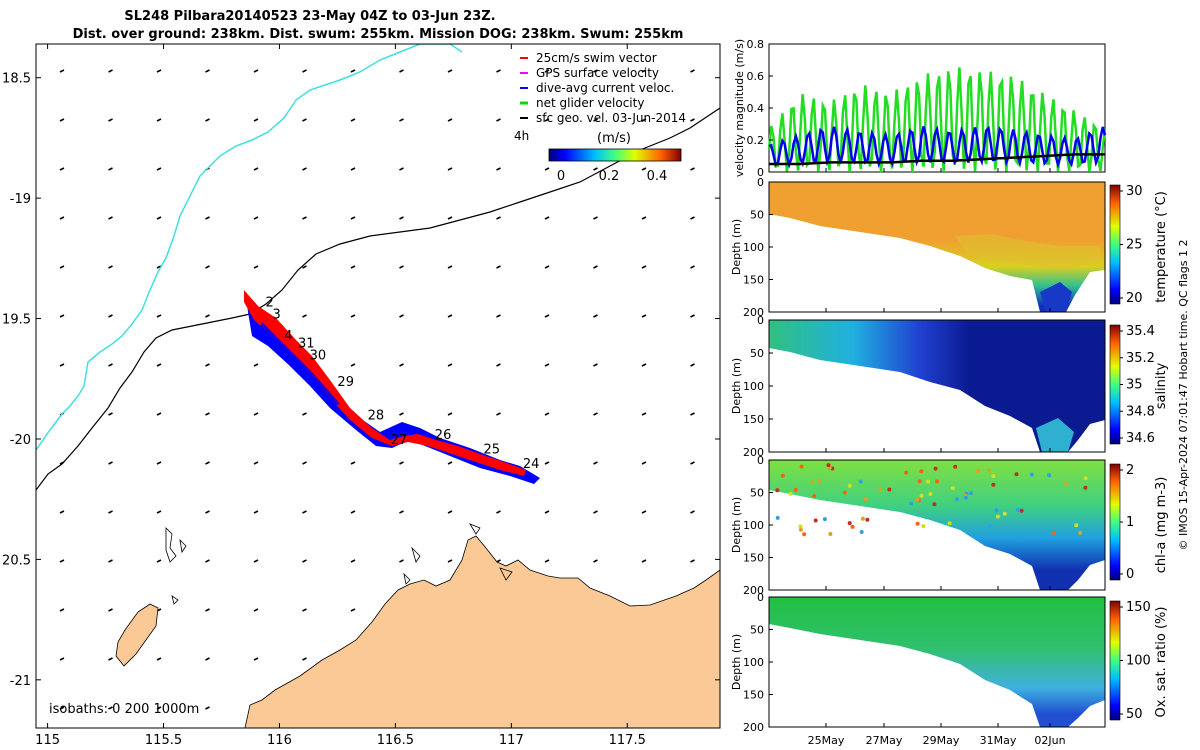  What do you see at coordinates (270, 303) in the screenshot?
I see `day-label: 2` at bounding box center [270, 303].